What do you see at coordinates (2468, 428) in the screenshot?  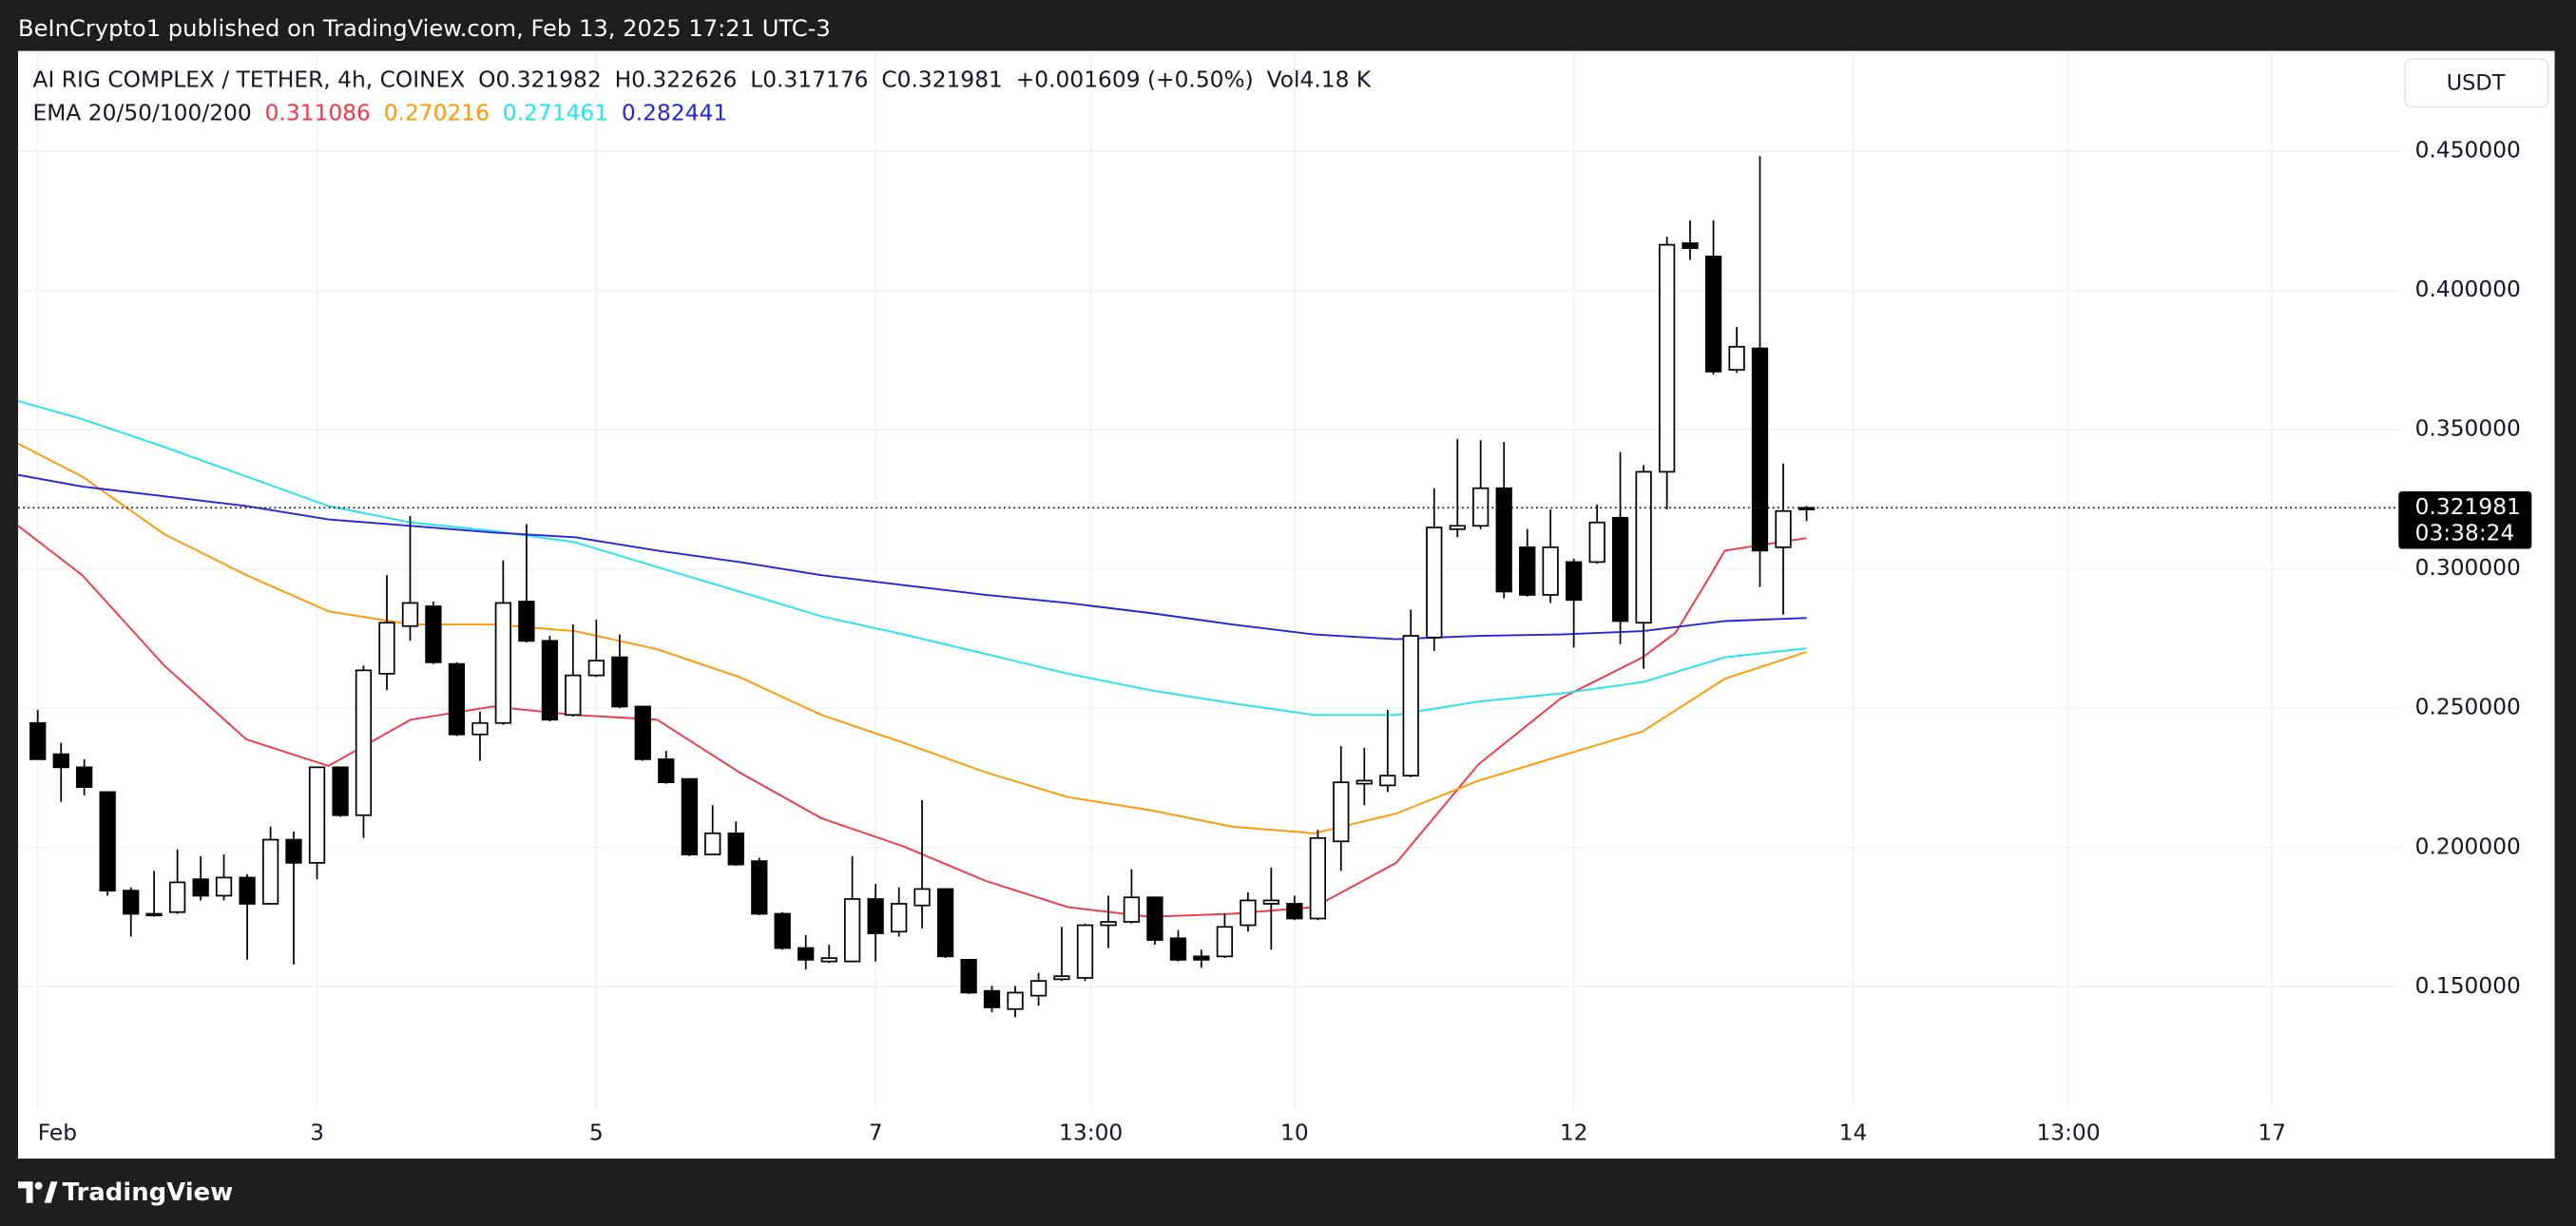 I see `y-tick-label: 0.350000` at bounding box center [2468, 428].